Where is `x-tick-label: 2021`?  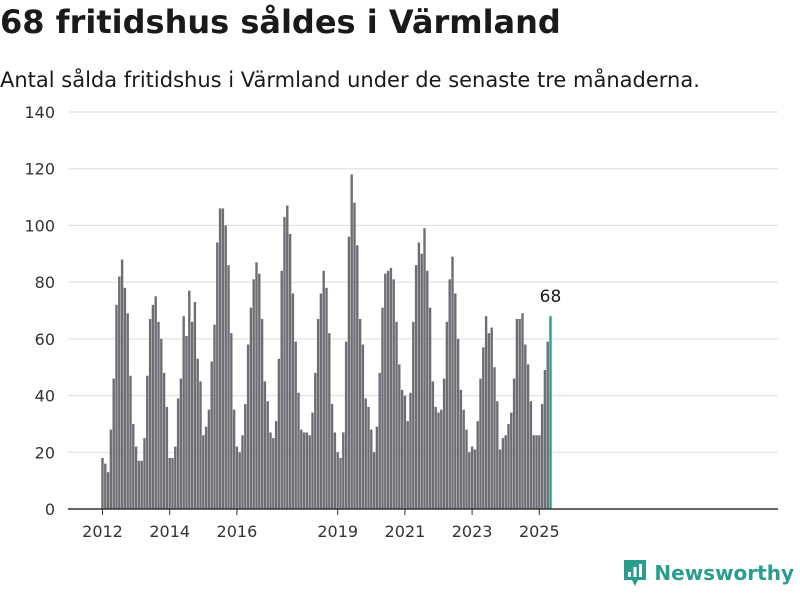 x-tick-label: 2021 is located at coordinates (405, 531).